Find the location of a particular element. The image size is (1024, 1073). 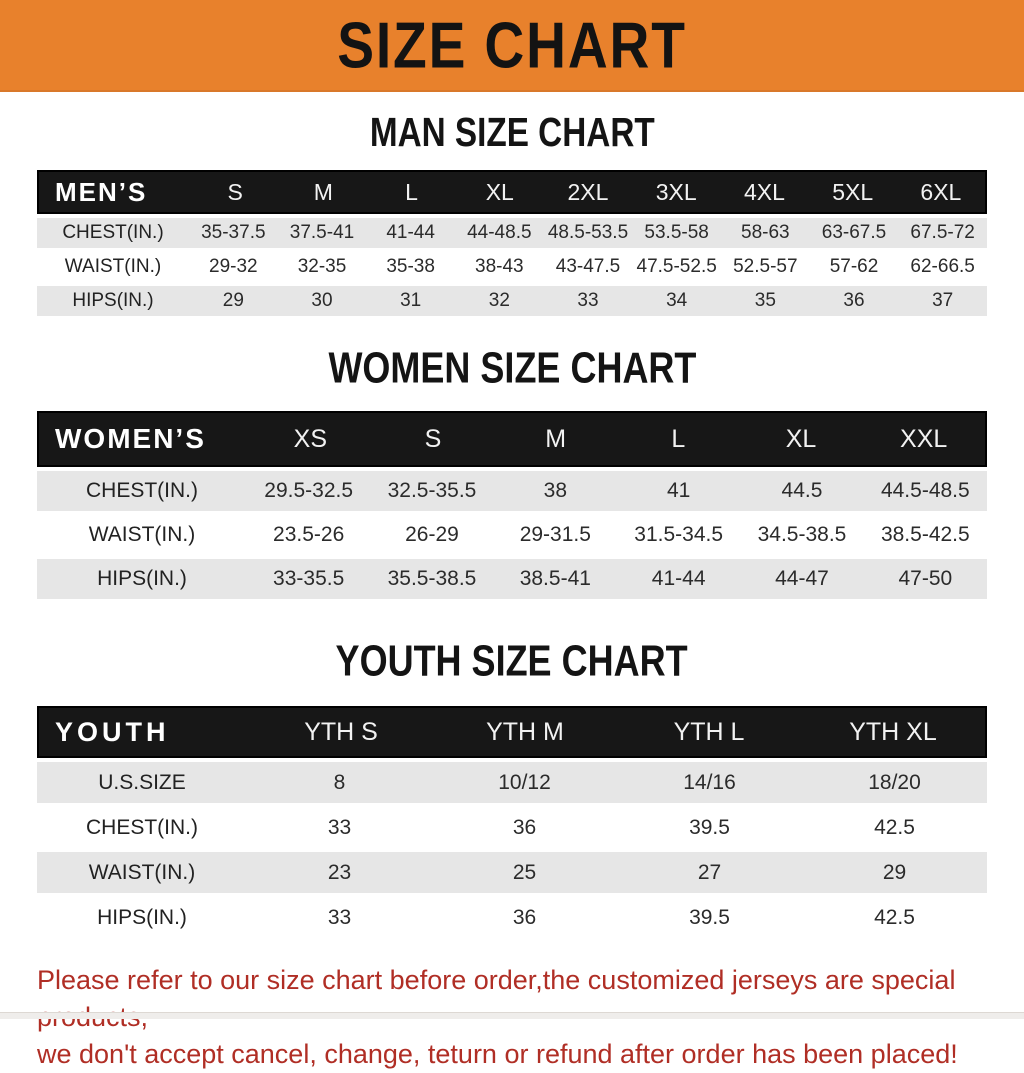

table-header-label: MEN’S is located at coordinates (101, 191).